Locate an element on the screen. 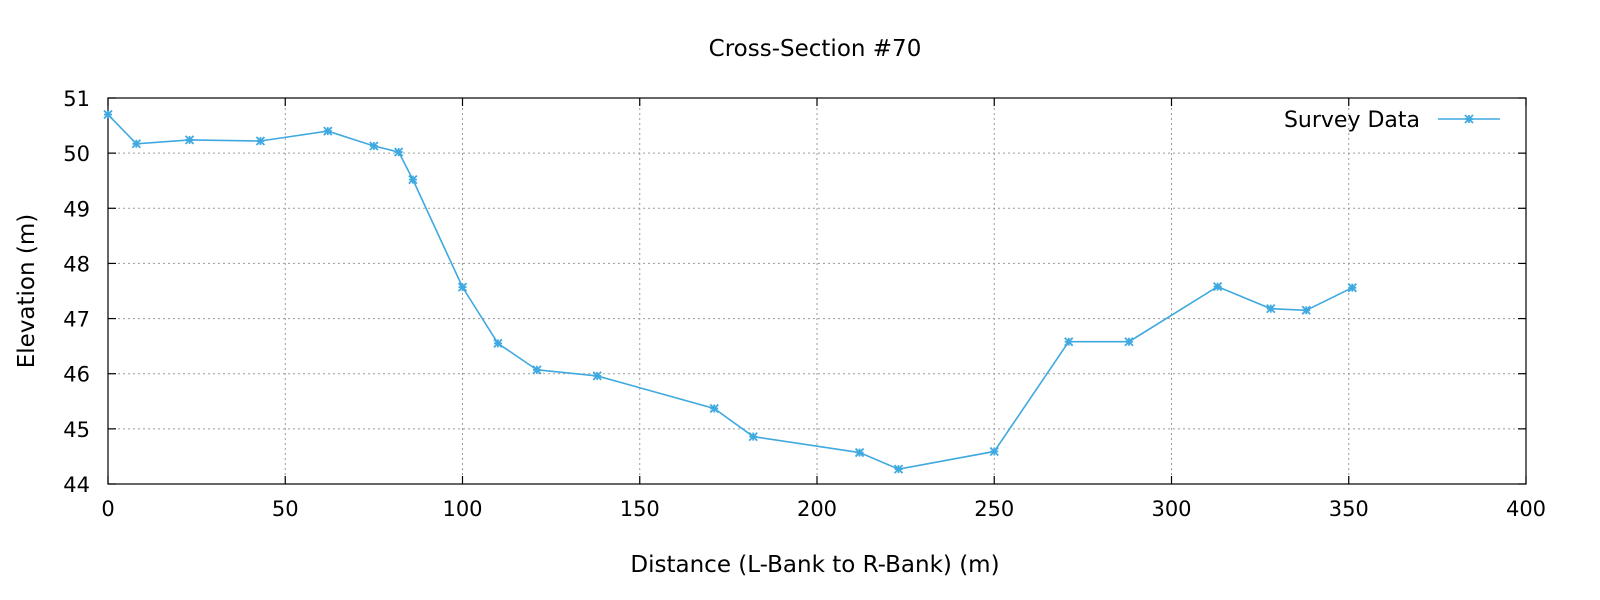 The height and width of the screenshot is (600, 1600). legend-marker is located at coordinates (1469, 119).